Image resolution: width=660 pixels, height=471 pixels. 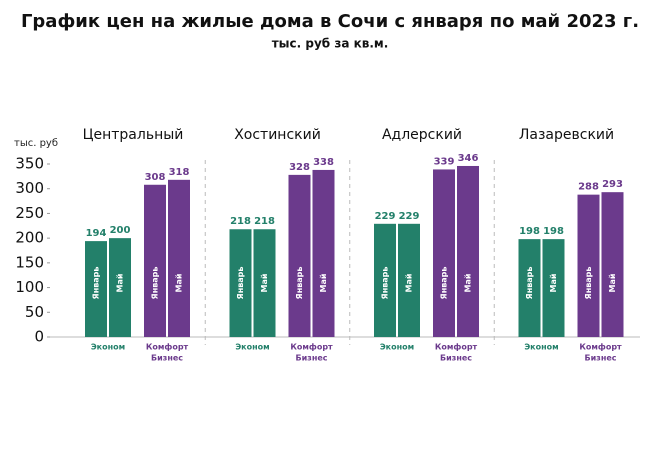 What do you see at coordinates (36, 143) in the screenshot?
I see `y-axis-label: тыс. руб` at bounding box center [36, 143].